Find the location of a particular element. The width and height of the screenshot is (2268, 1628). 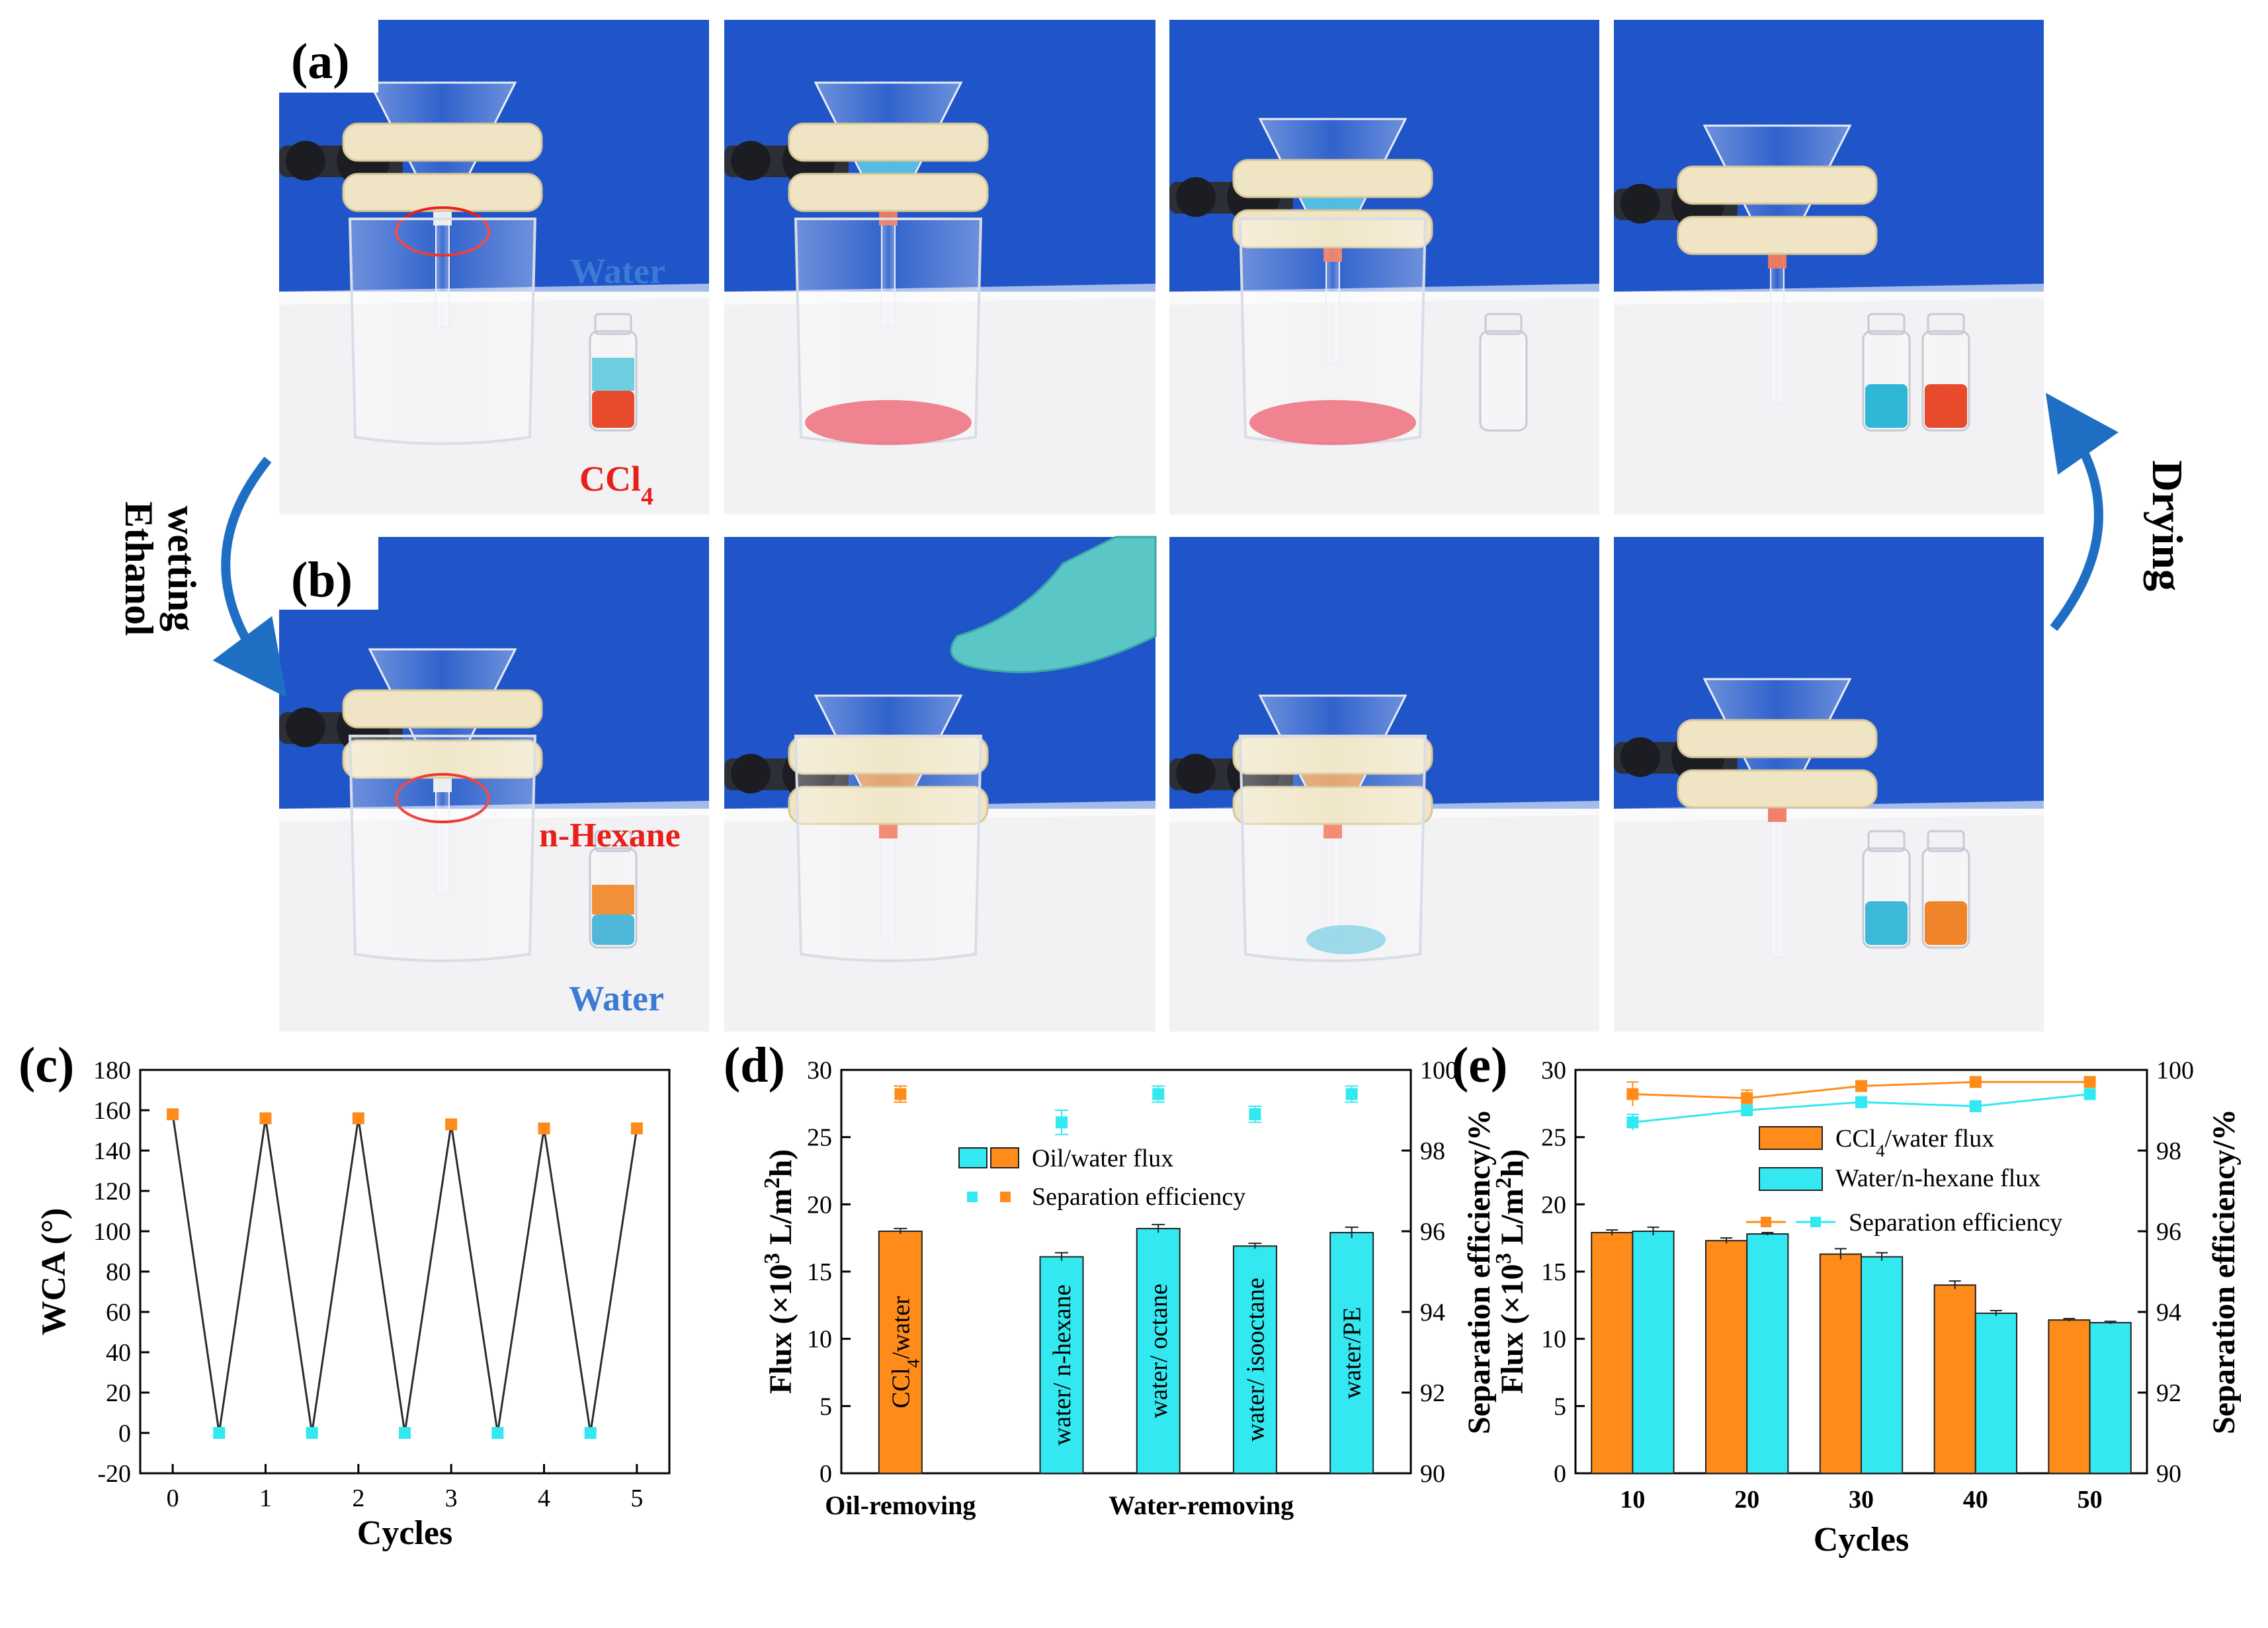

panel-label-box-a is located at coordinates (328, 56).